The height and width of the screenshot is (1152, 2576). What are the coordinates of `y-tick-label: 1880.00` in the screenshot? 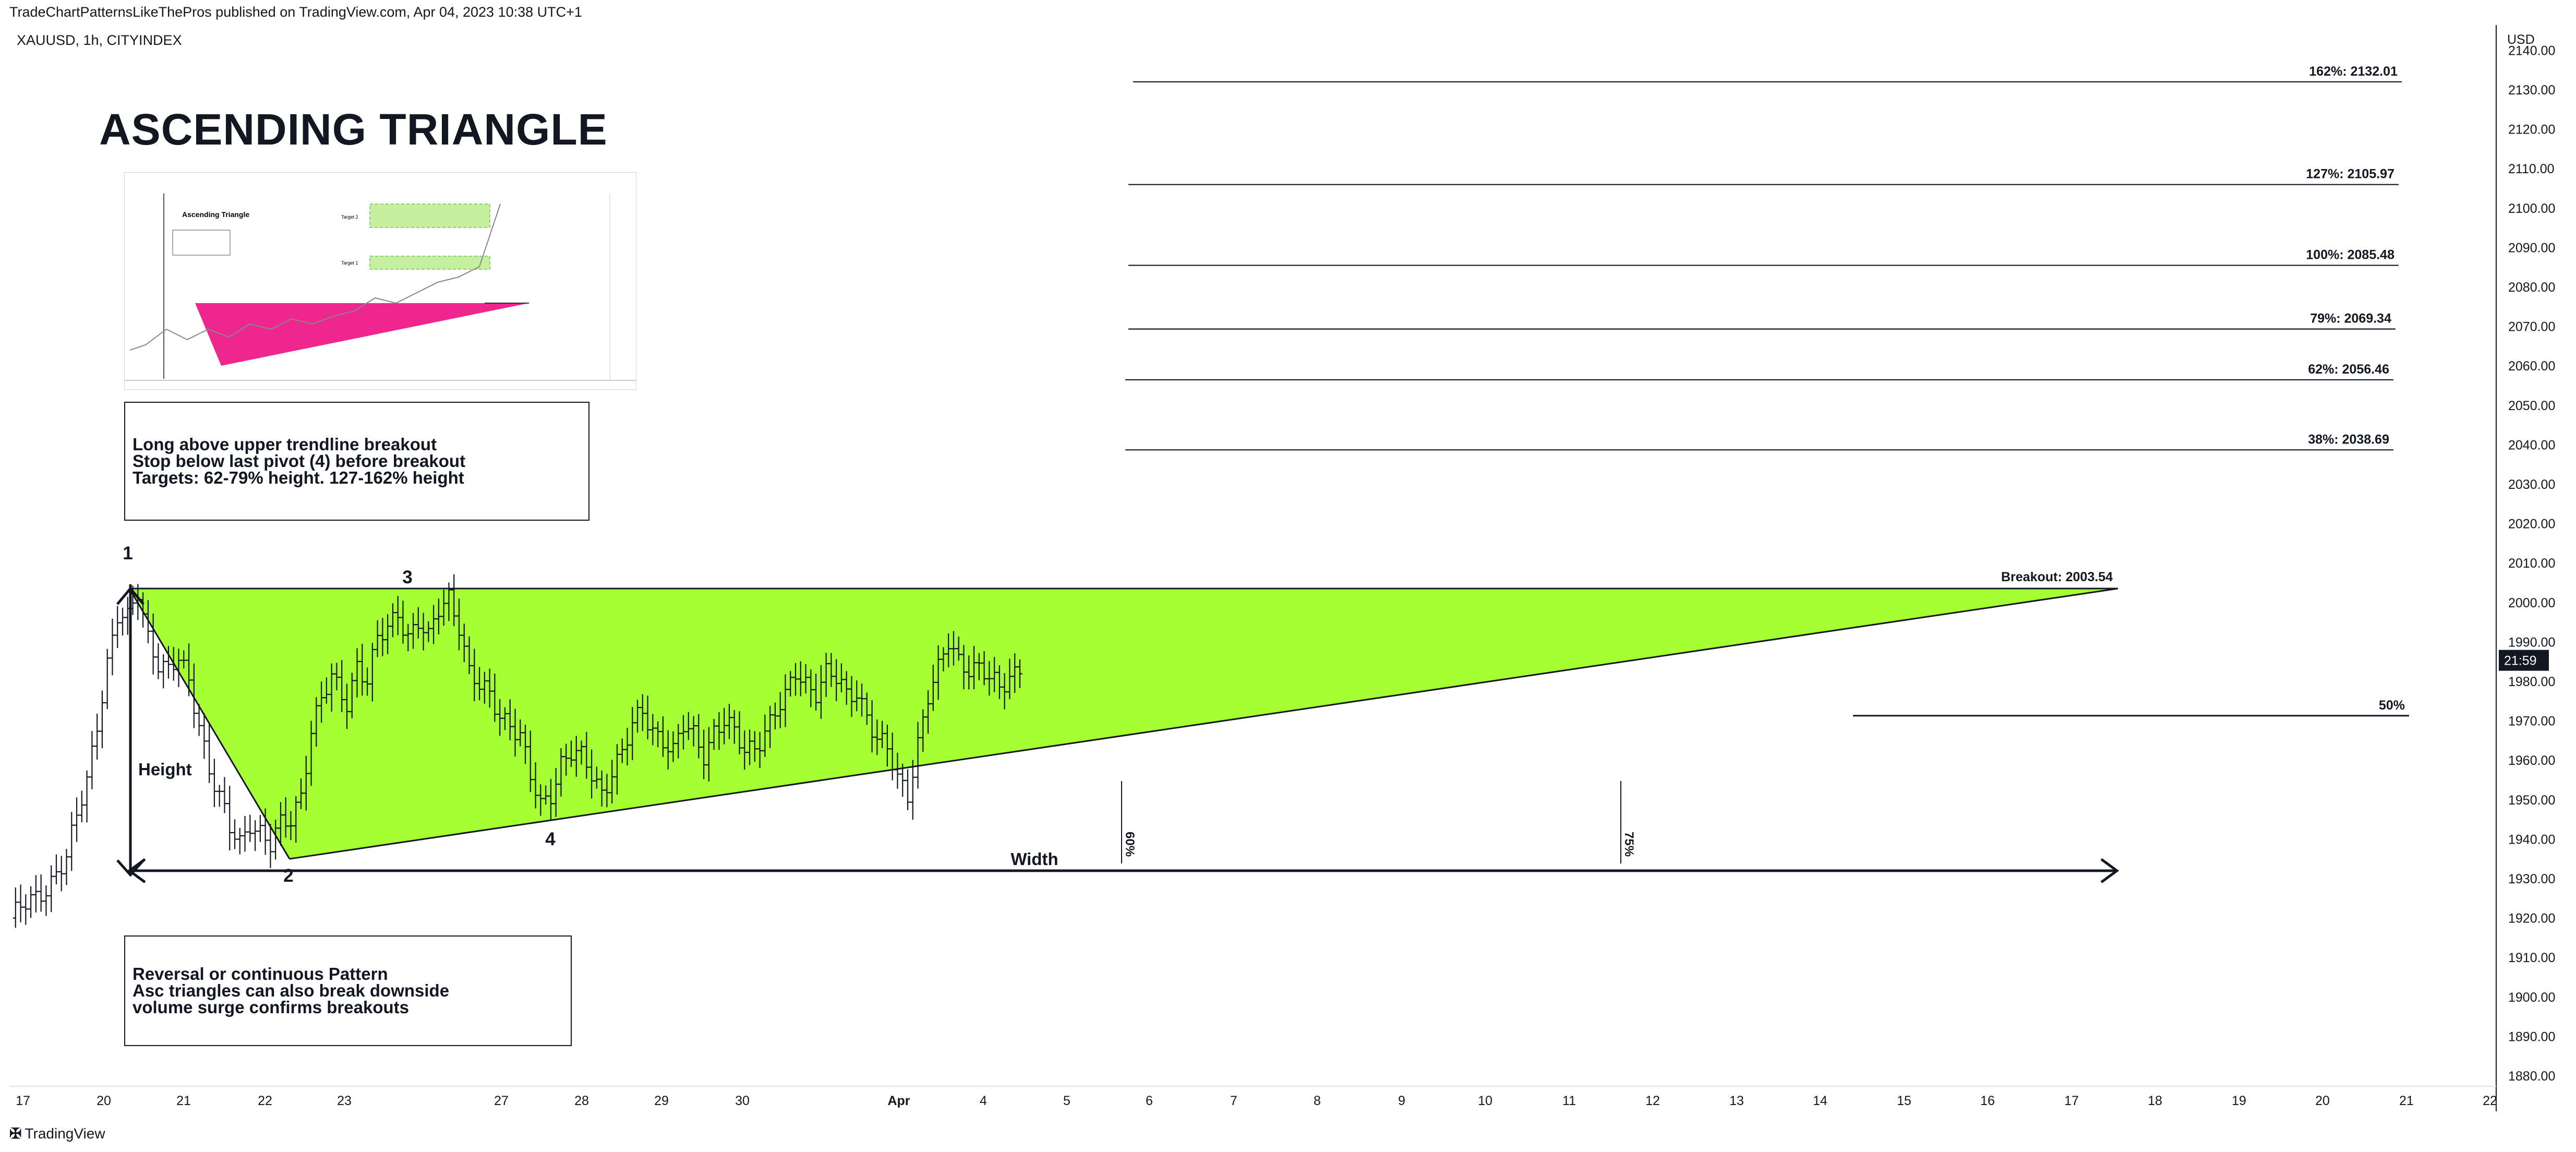 It's located at (2531, 1077).